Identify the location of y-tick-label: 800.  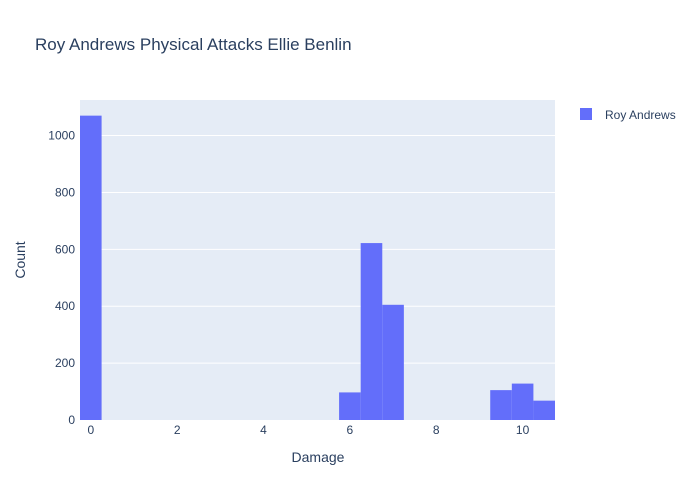
(65, 192).